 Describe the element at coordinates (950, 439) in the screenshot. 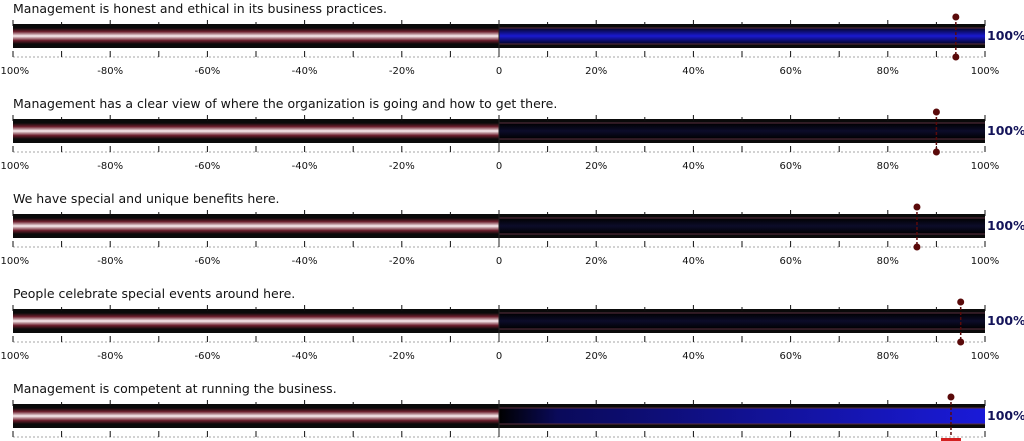

I see `target-marker-base` at that location.